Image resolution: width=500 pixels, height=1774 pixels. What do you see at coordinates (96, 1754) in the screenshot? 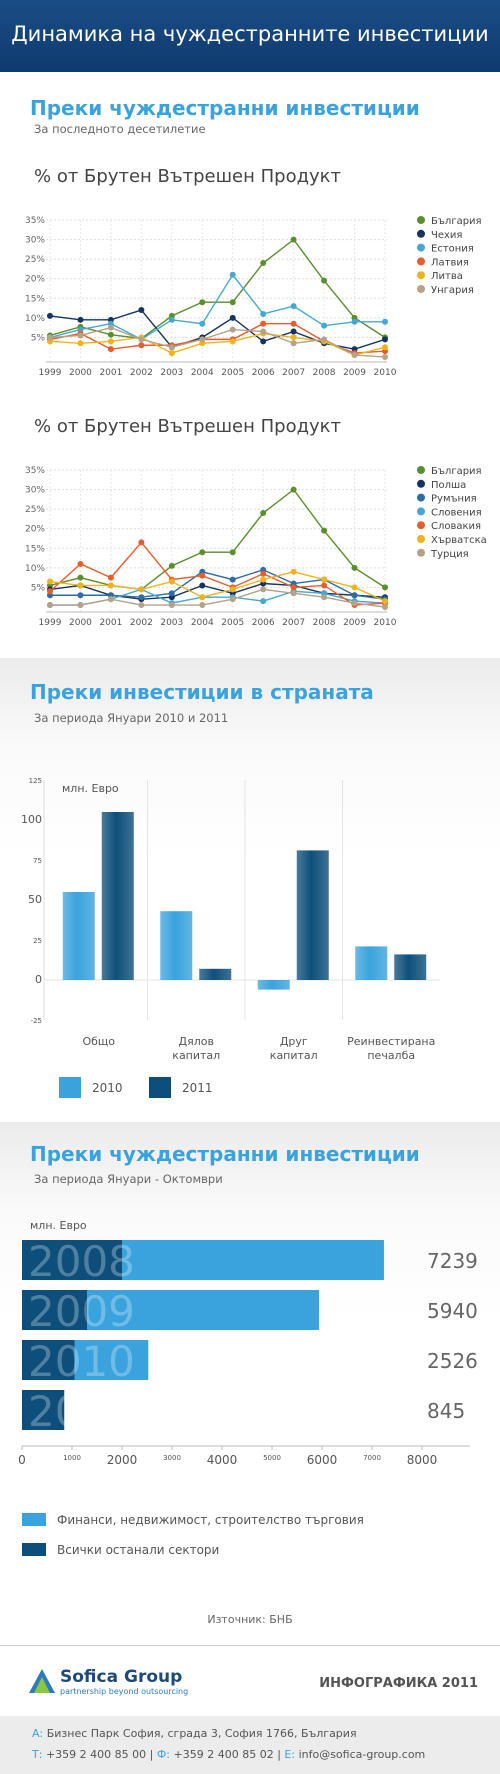
I see `phone-number: +359 2 400 85 00` at bounding box center [96, 1754].